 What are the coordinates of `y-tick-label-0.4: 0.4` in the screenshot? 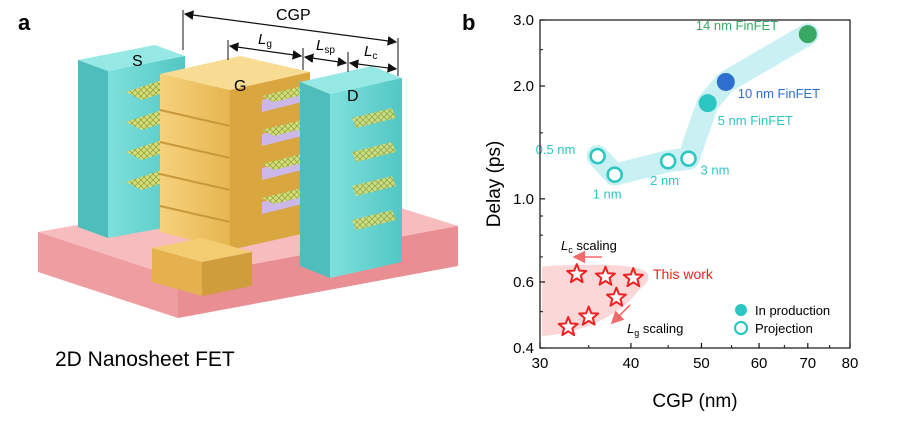 It's located at (523, 348).